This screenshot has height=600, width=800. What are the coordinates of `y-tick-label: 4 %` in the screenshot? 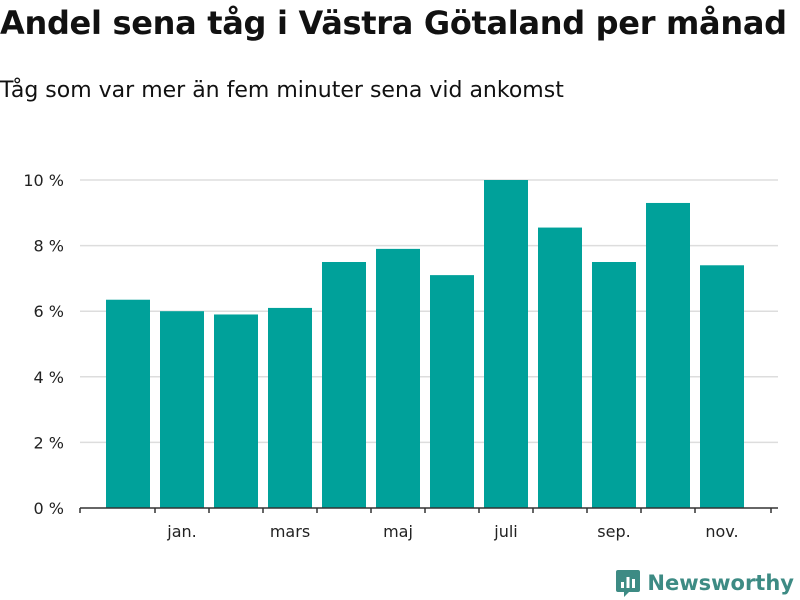 It's located at (49, 377).